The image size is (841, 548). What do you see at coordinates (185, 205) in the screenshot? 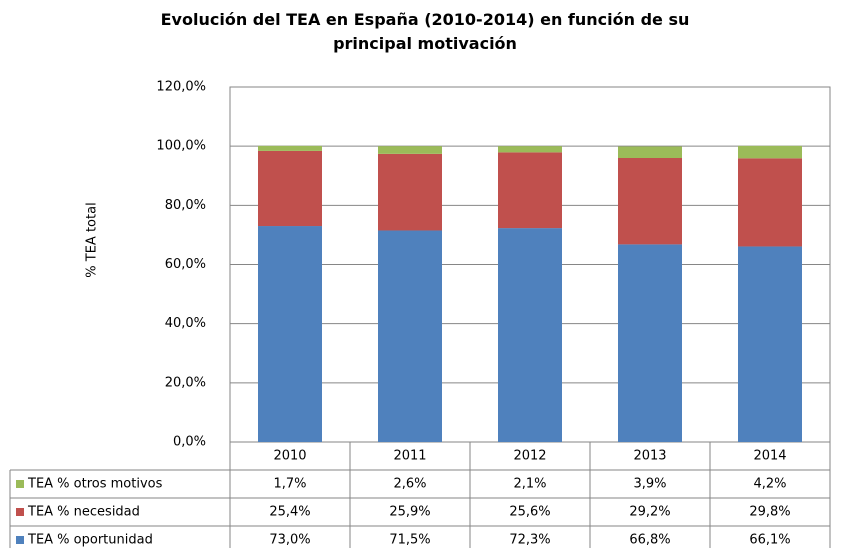
I see `y-tick-label: 80,0%` at bounding box center [185, 205].